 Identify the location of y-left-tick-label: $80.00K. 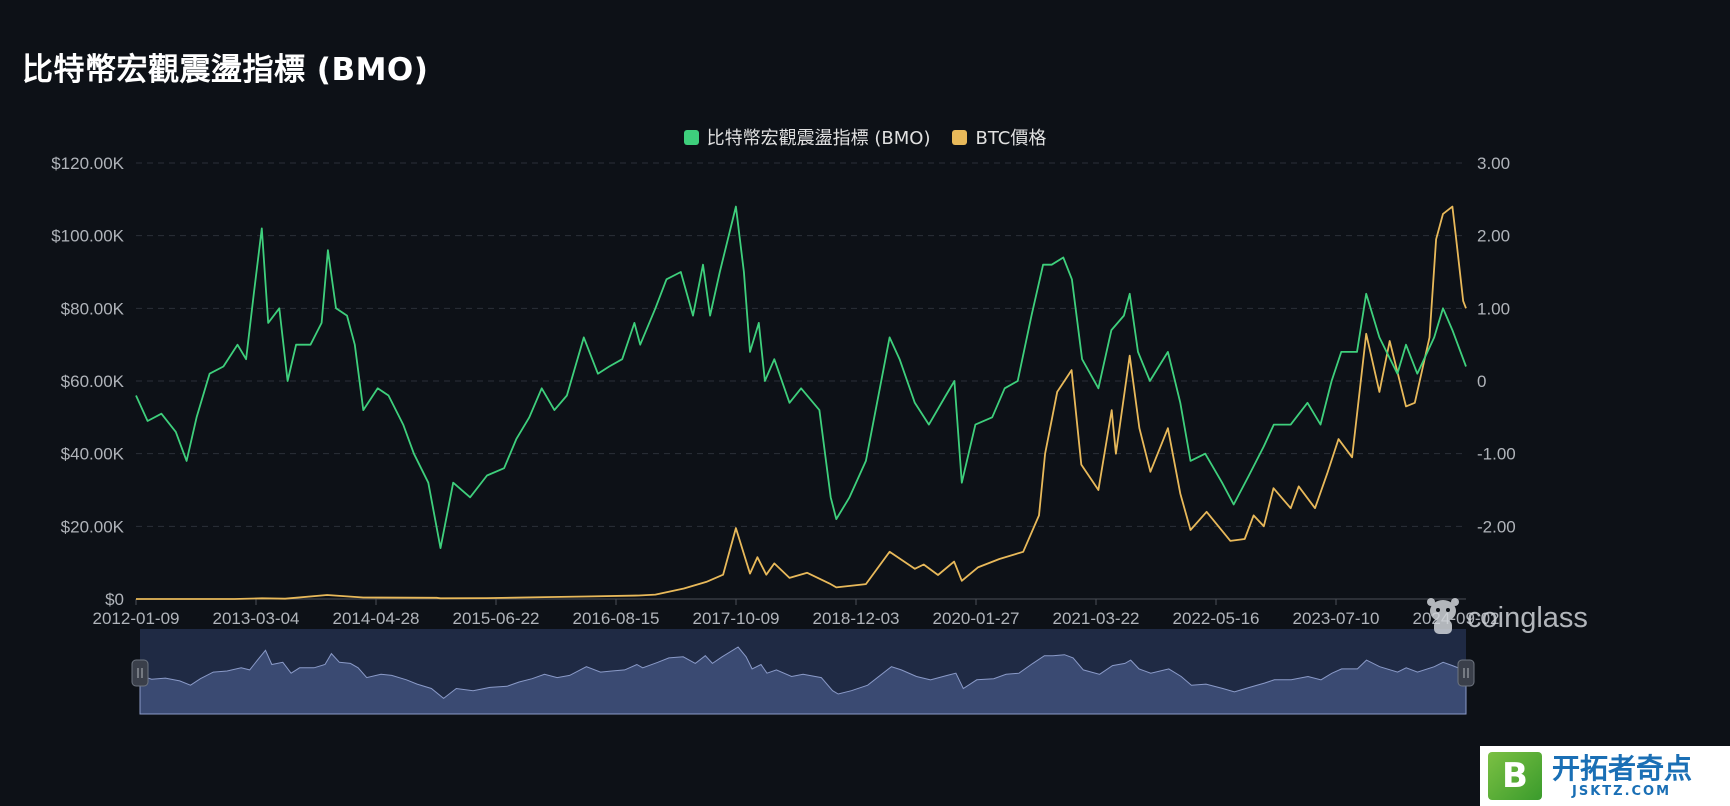
(93, 308).